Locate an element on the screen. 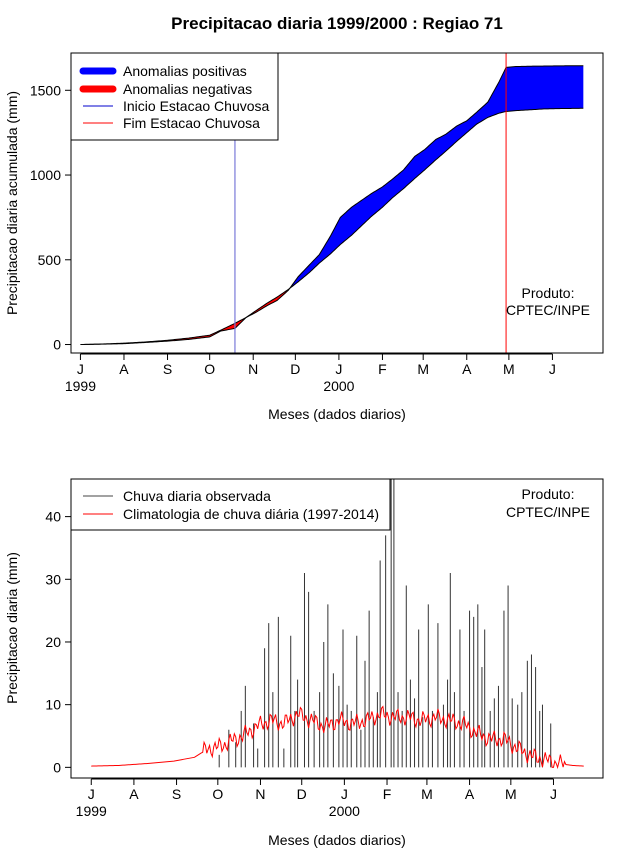 The width and height of the screenshot is (640, 850). y-tick-label: 500 is located at coordinates (50, 260).